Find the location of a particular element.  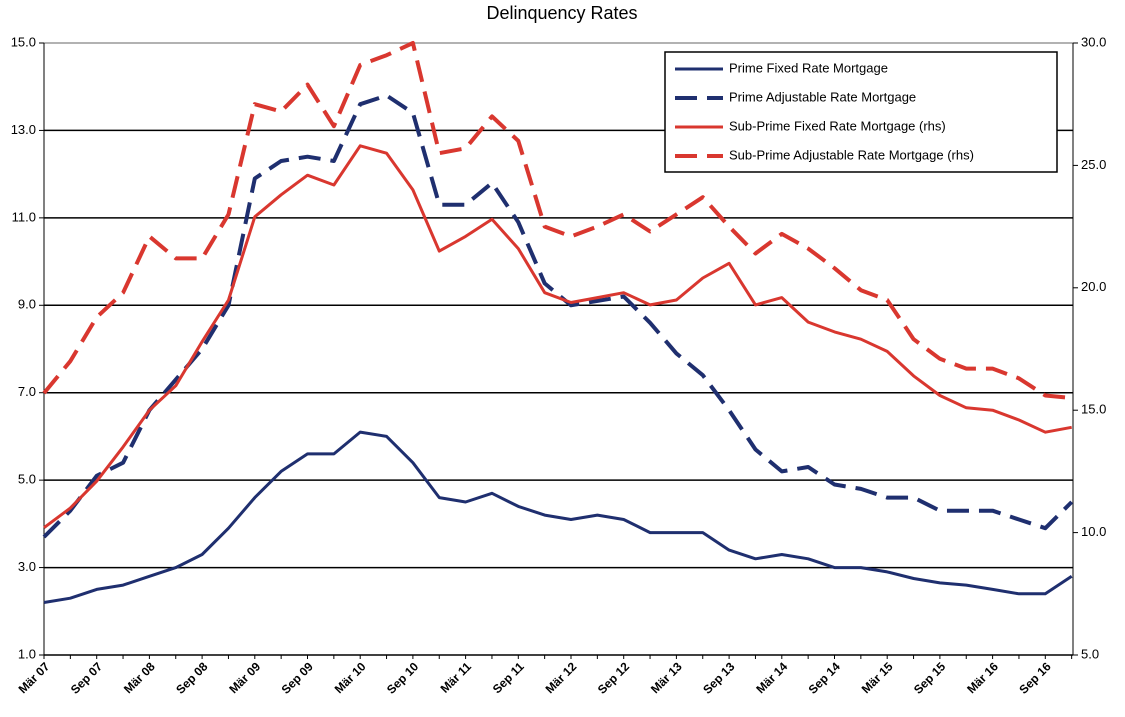

legend-box is located at coordinates (861, 112).